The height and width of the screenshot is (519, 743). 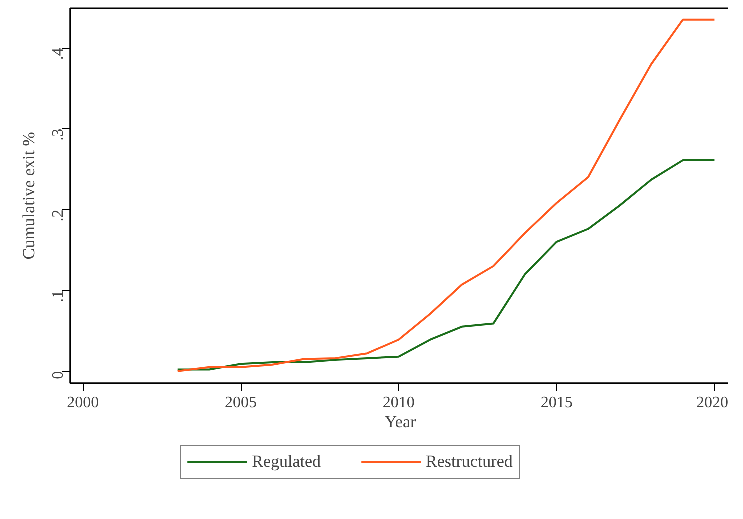 I want to click on y-tick-label: .4, so click(x=58, y=54).